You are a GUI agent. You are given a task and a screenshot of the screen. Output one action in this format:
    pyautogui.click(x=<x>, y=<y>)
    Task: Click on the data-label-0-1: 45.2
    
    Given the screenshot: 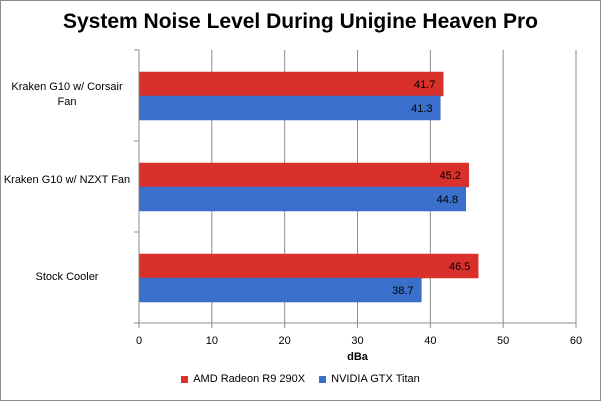 What is the action you would take?
    pyautogui.click(x=449, y=176)
    